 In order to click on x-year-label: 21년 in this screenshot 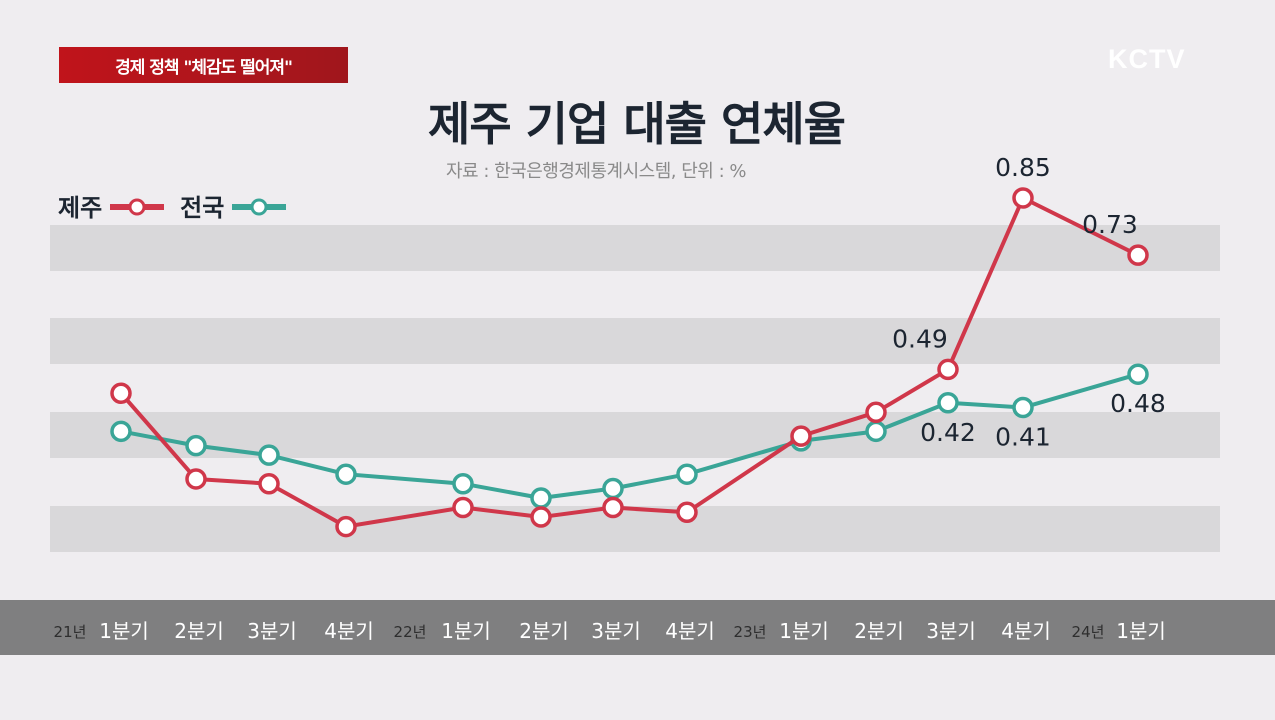, I will do `click(70, 632)`.